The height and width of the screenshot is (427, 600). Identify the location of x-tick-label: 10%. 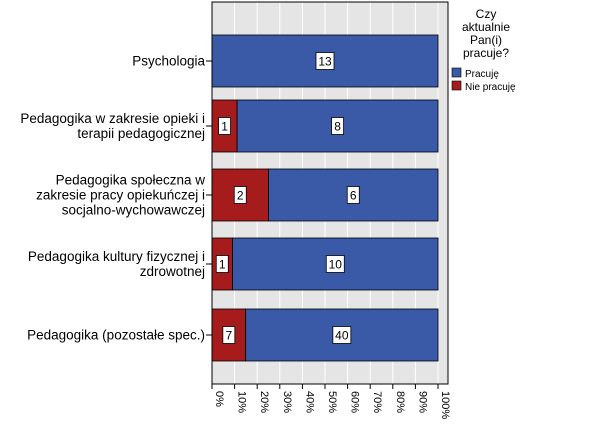
(242, 402).